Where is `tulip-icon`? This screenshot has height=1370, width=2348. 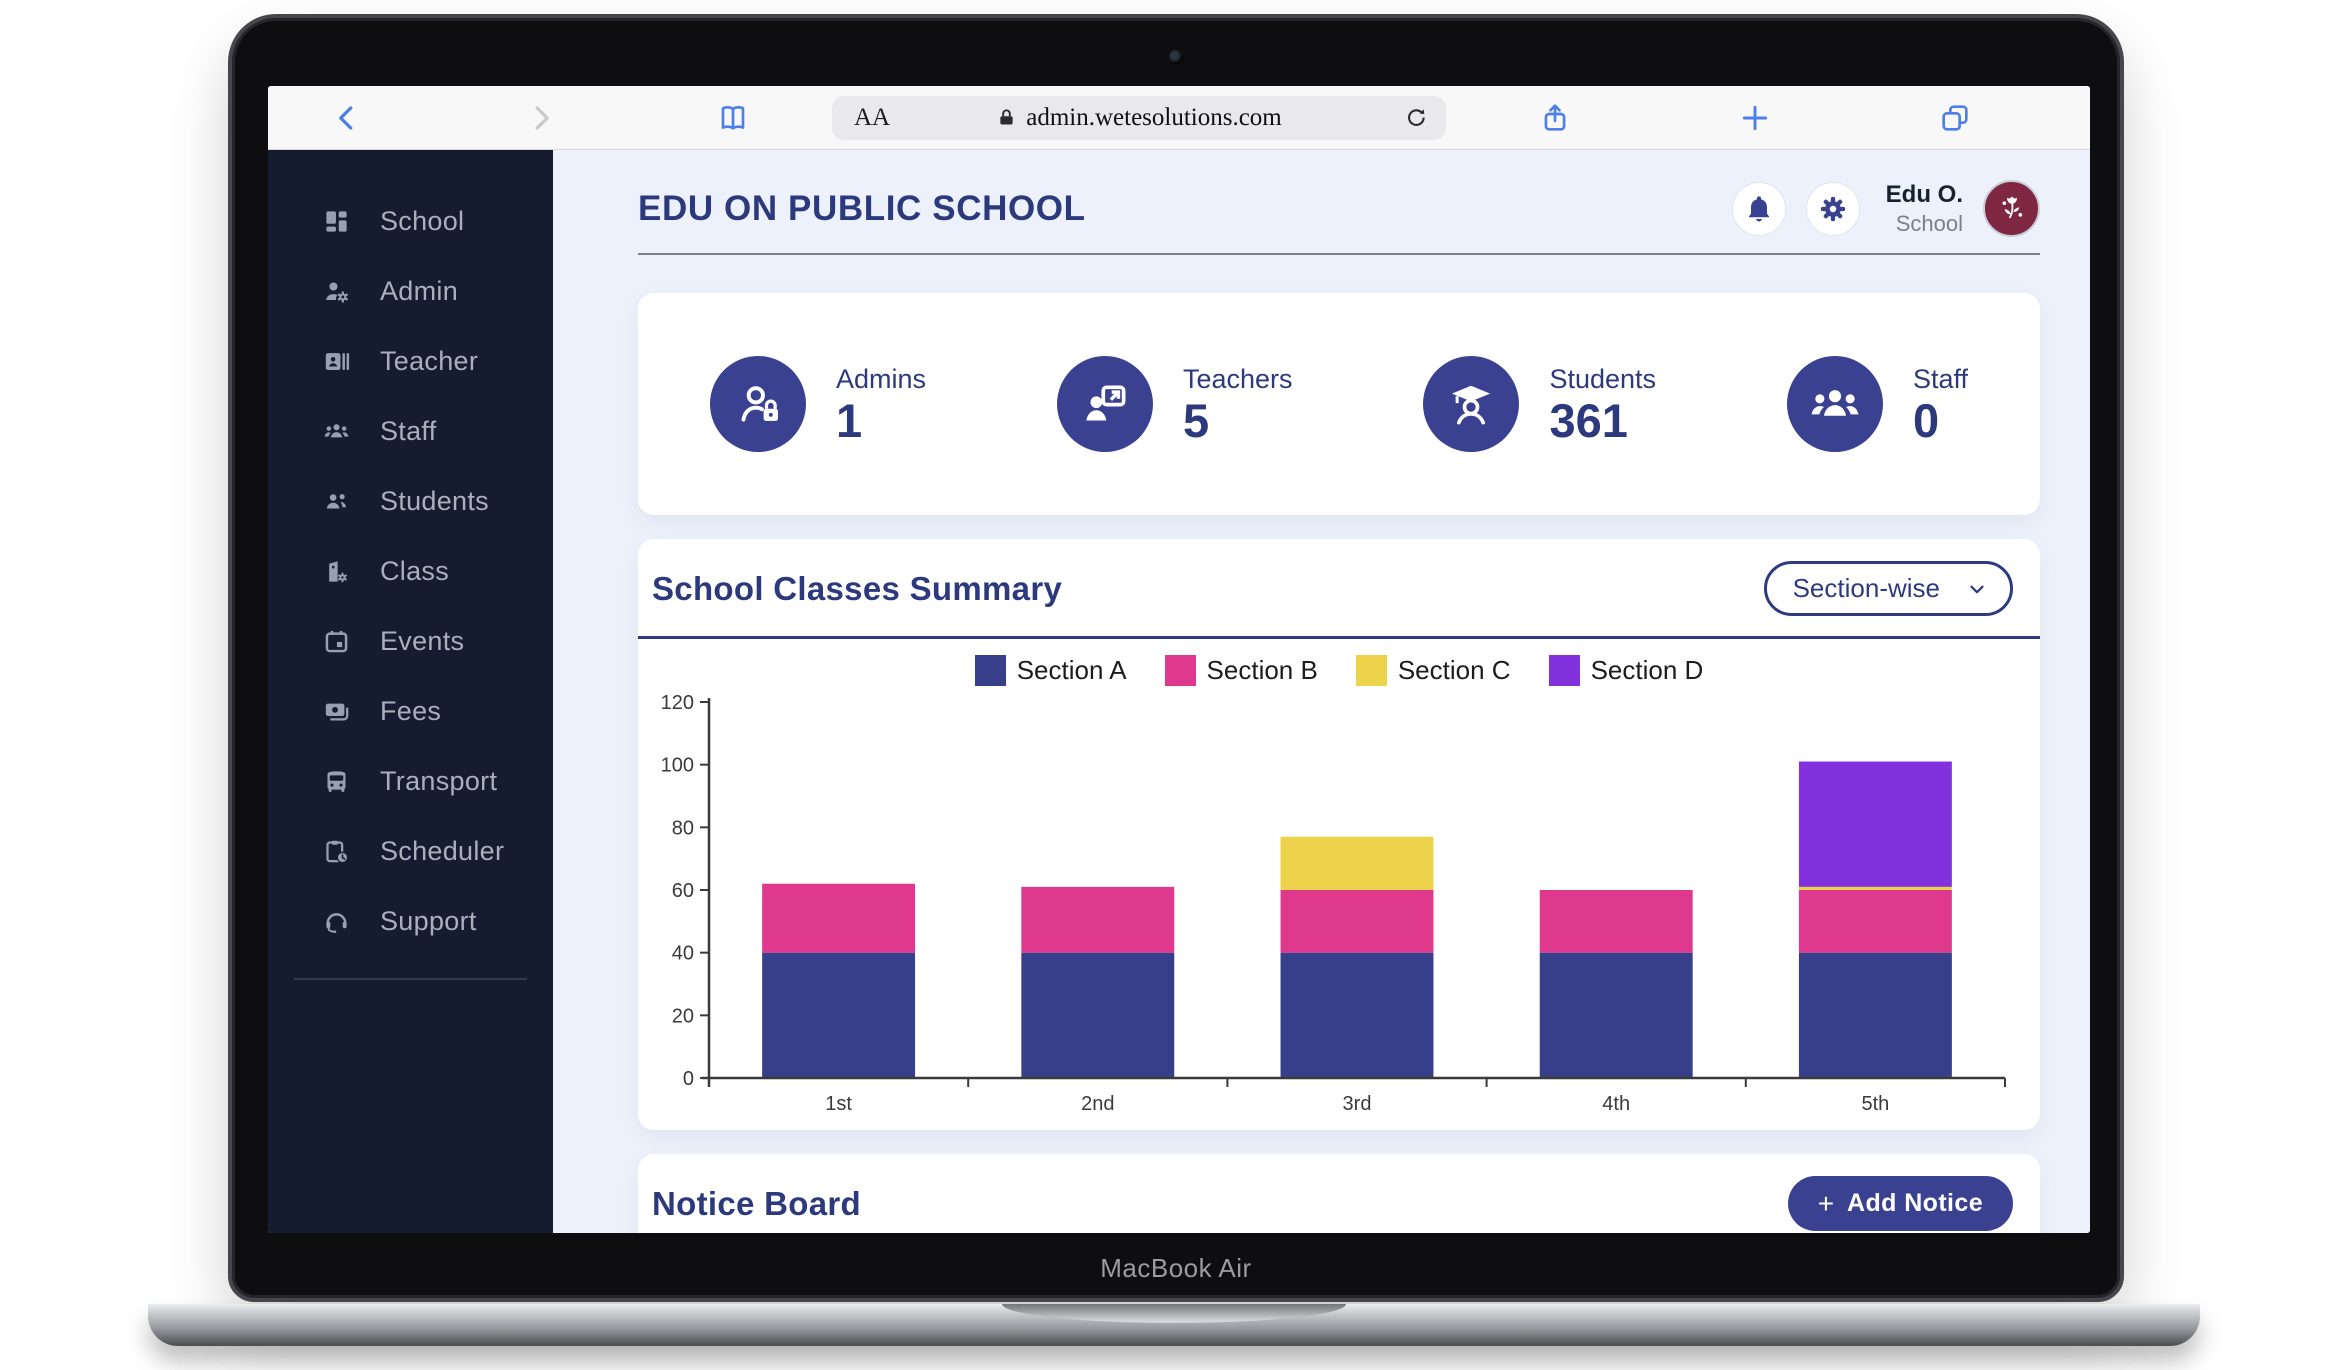
tulip-icon is located at coordinates (2012, 206).